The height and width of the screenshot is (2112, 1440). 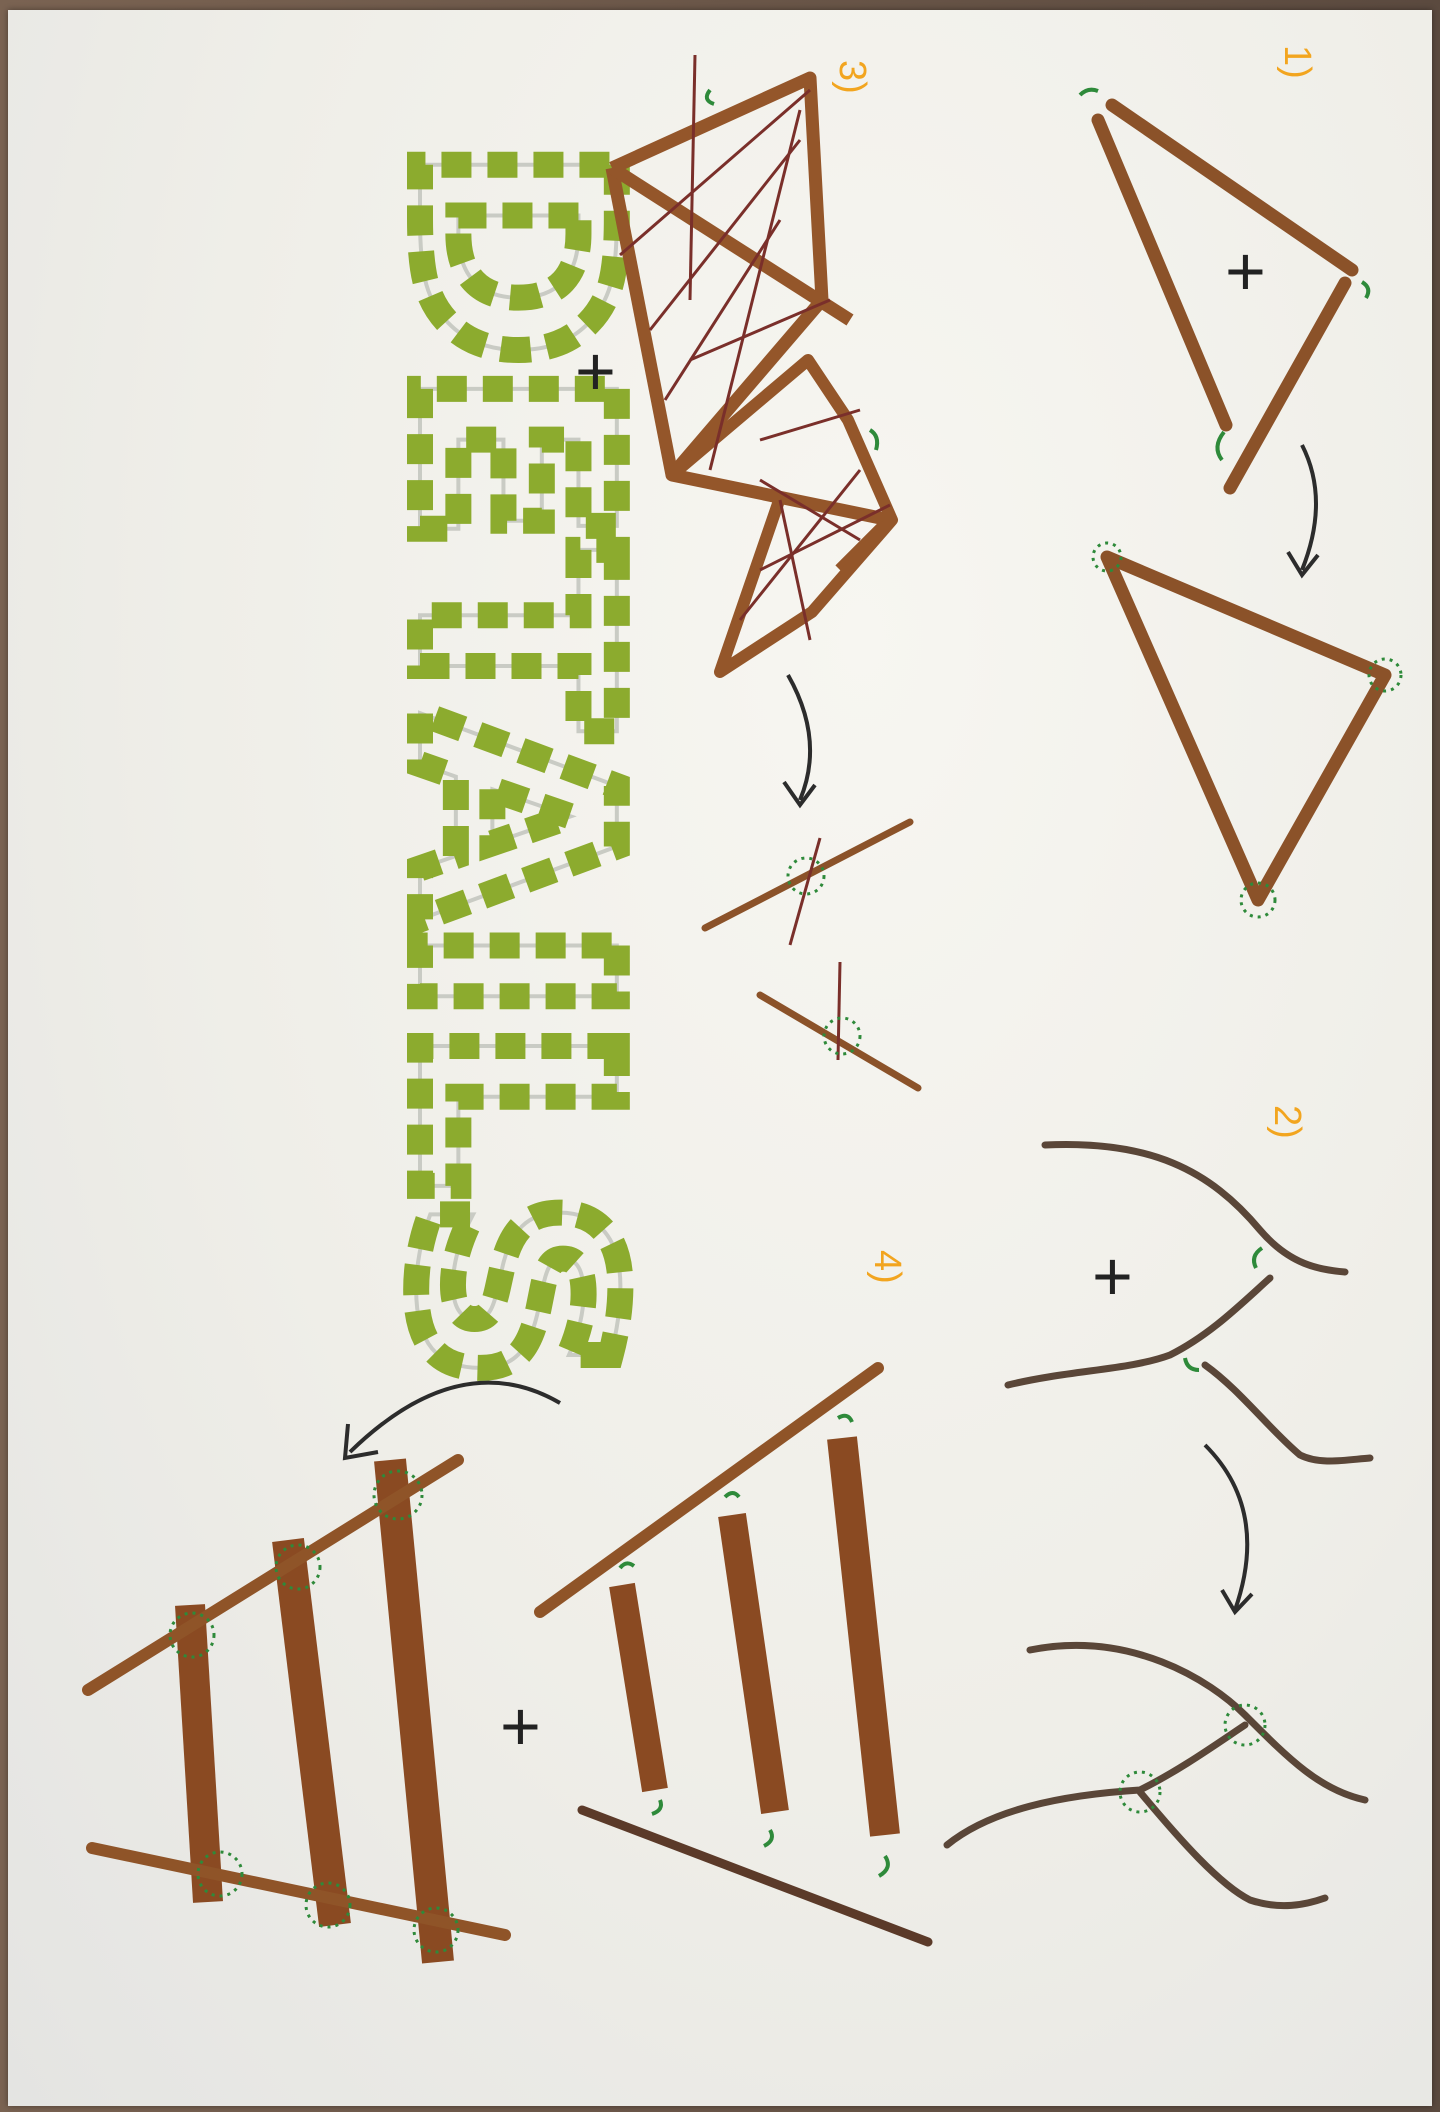 I want to click on title-text: DETAILS, so click(x=513, y=764).